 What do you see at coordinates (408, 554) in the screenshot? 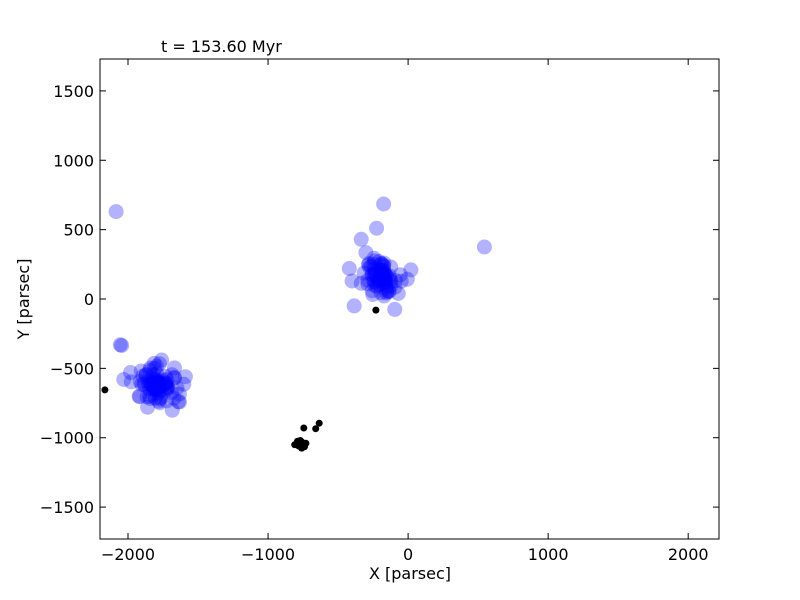
I see `x-tick-label: 0` at bounding box center [408, 554].